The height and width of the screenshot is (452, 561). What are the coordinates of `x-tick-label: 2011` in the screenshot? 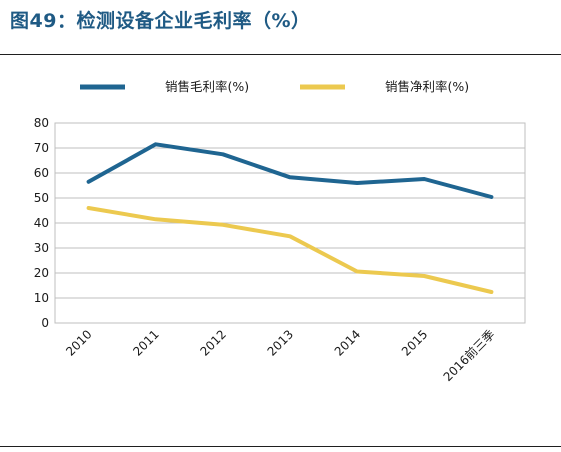 It's located at (145, 342).